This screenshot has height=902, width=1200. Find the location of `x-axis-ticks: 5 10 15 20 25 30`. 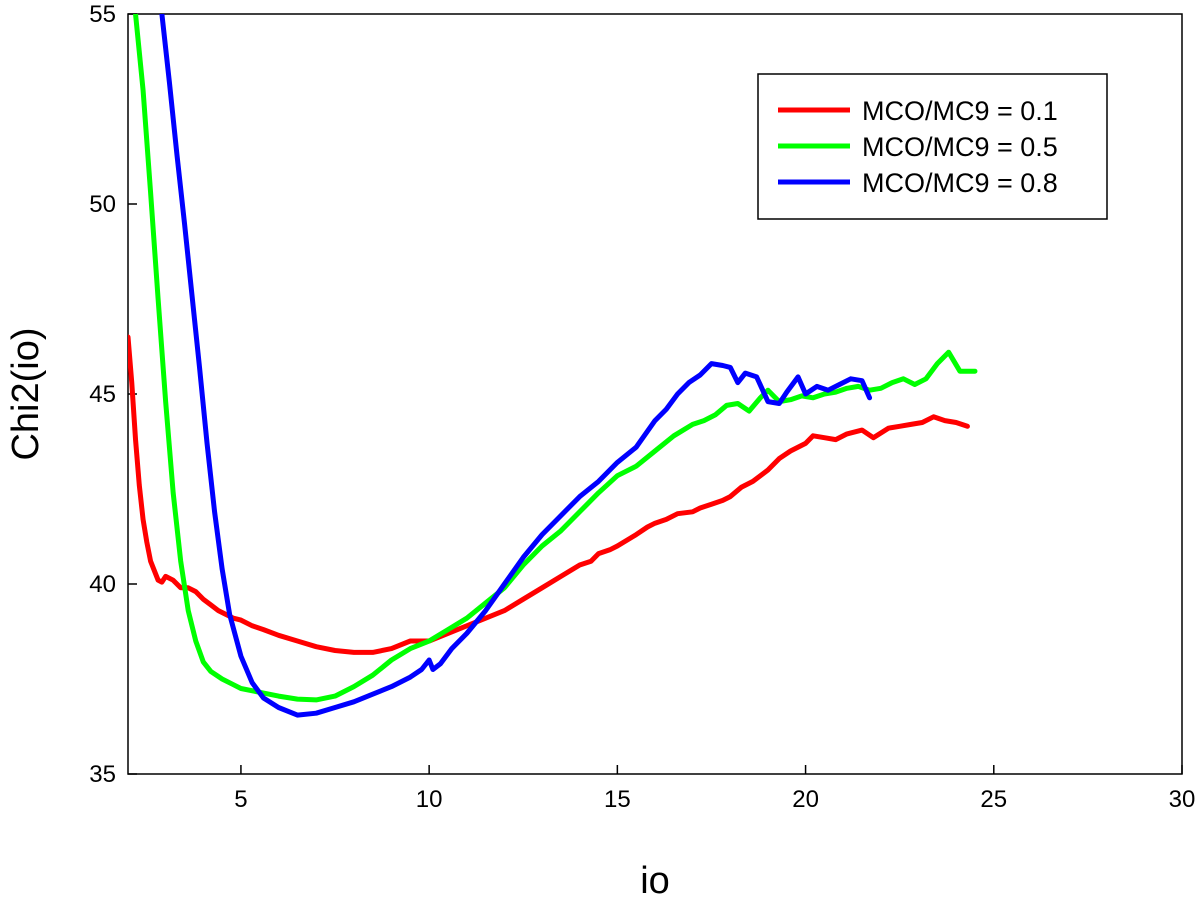

x-axis-ticks: 5 10 15 20 25 30 is located at coordinates (714, 789).